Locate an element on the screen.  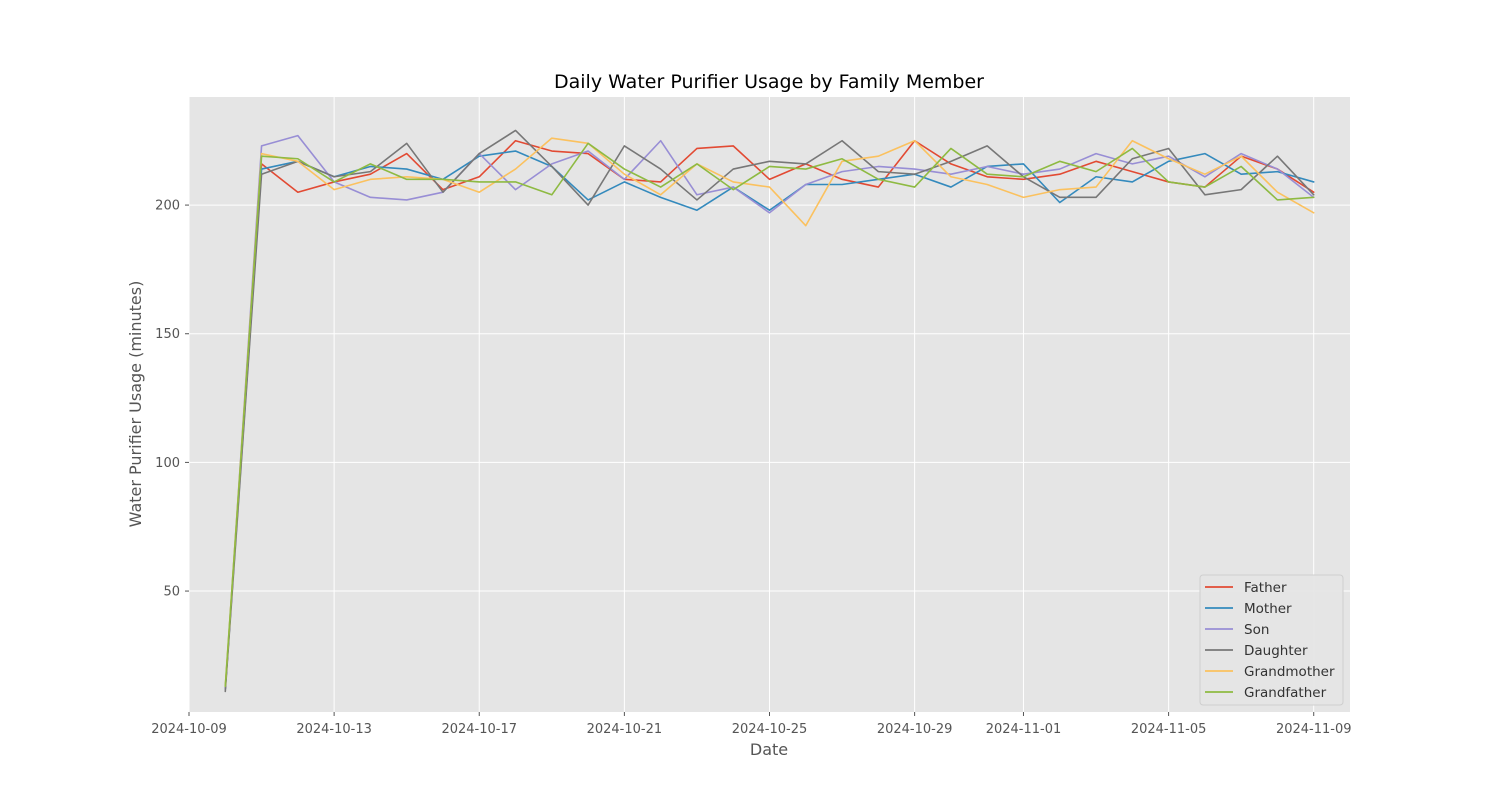
x-tick-label: 2024-11-05 is located at coordinates (1169, 729).